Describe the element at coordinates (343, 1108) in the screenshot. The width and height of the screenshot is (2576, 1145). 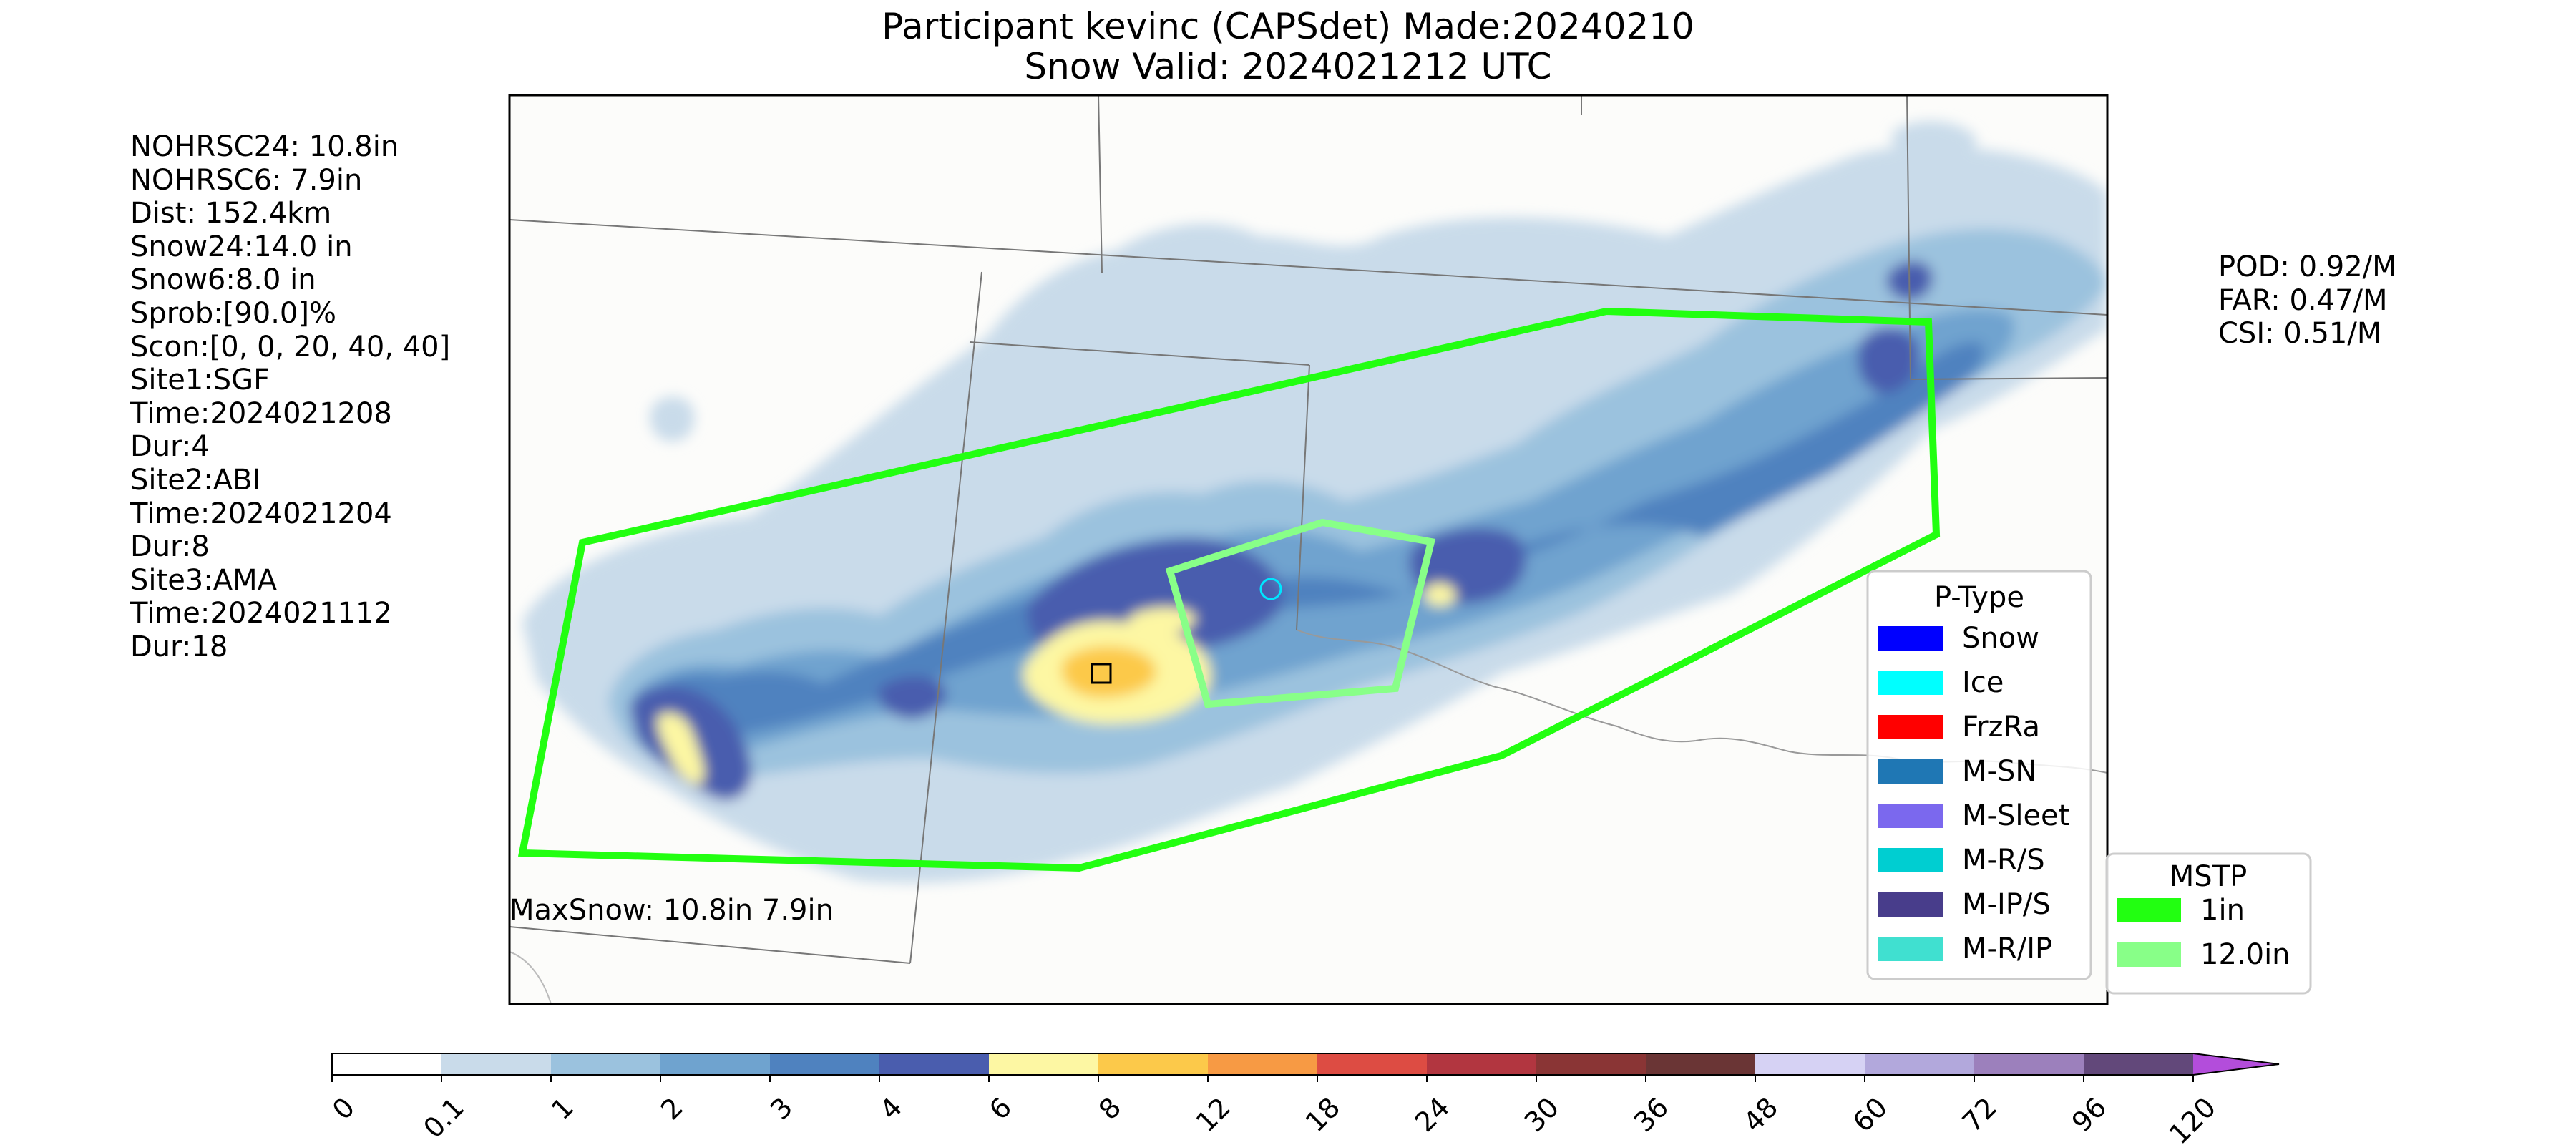
I see `colorbar-tick-label: 0` at that location.